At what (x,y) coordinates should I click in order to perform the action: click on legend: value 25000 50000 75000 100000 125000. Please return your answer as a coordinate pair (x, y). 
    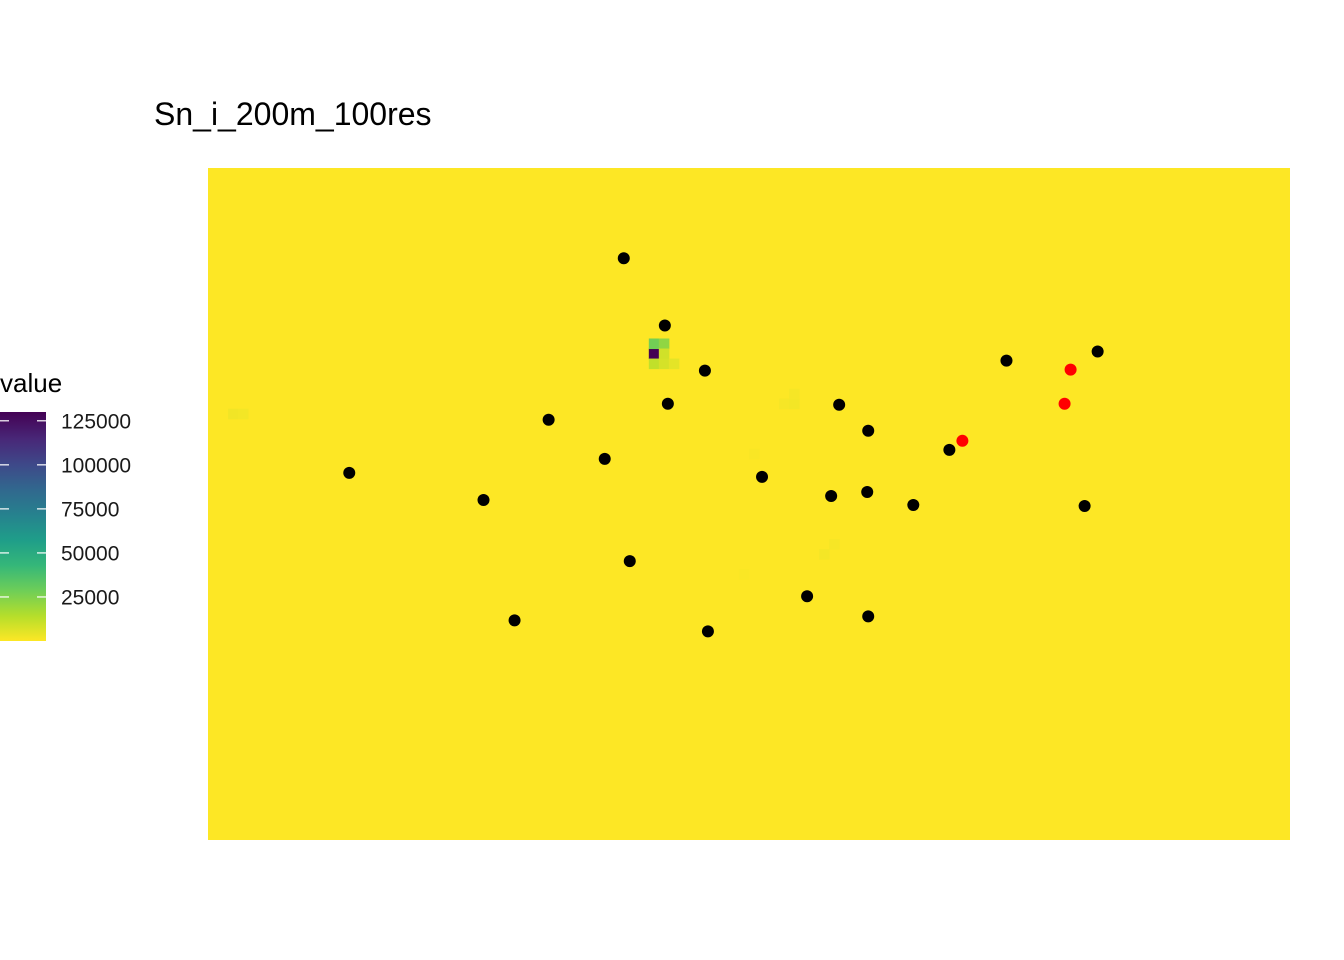
    Looking at the image, I should click on (65, 504).